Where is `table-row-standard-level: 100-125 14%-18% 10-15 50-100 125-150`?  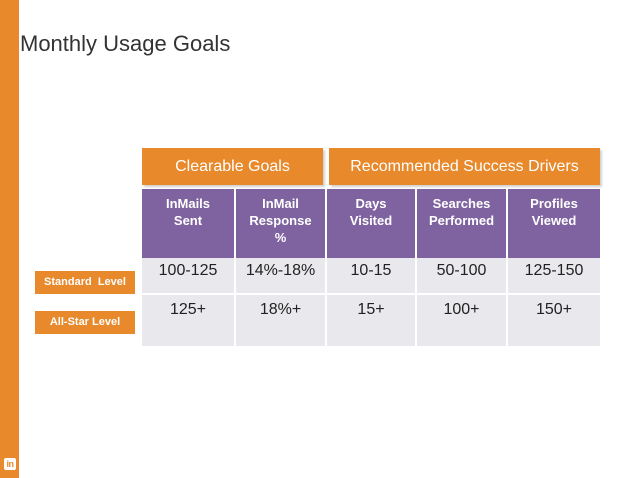 table-row-standard-level: 100-125 14%-18% 10-15 50-100 125-150 is located at coordinates (371, 276).